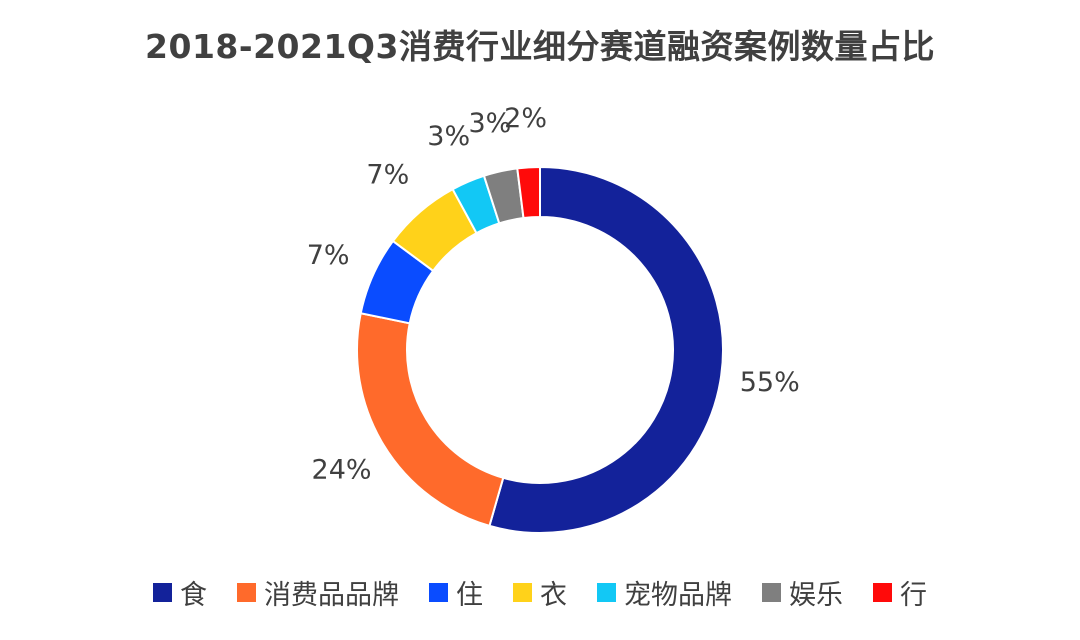  What do you see at coordinates (816, 595) in the screenshot?
I see `legend-label: 娱乐` at bounding box center [816, 595].